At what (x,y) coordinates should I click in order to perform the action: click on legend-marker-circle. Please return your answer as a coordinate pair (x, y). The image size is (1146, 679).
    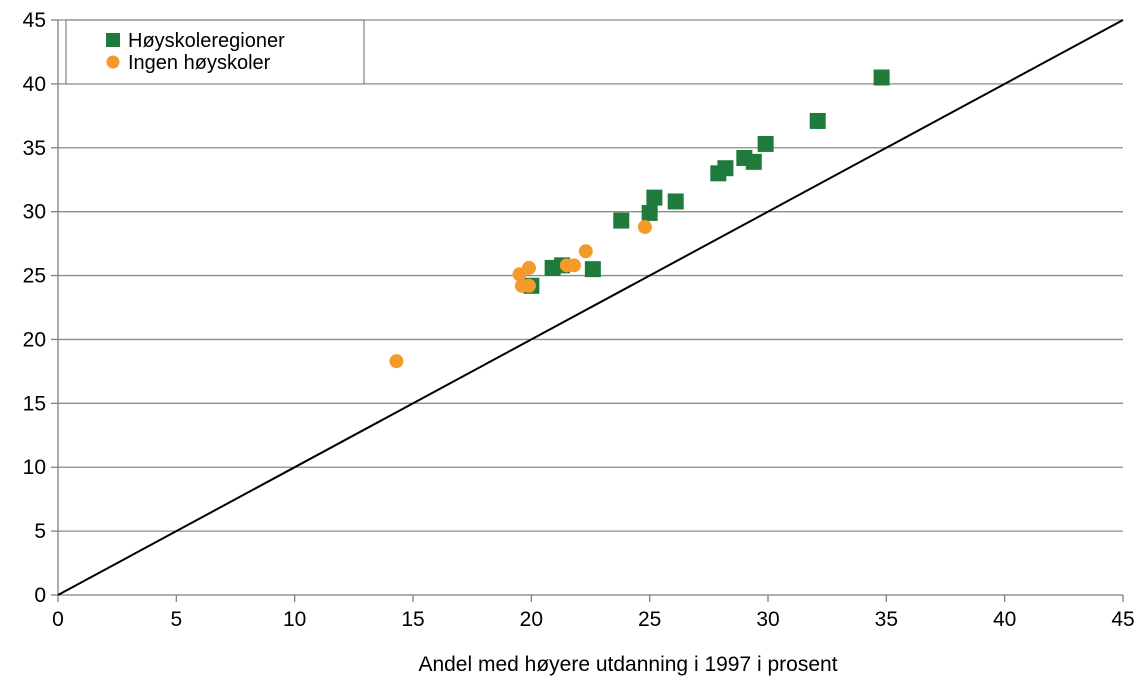
    Looking at the image, I should click on (113, 62).